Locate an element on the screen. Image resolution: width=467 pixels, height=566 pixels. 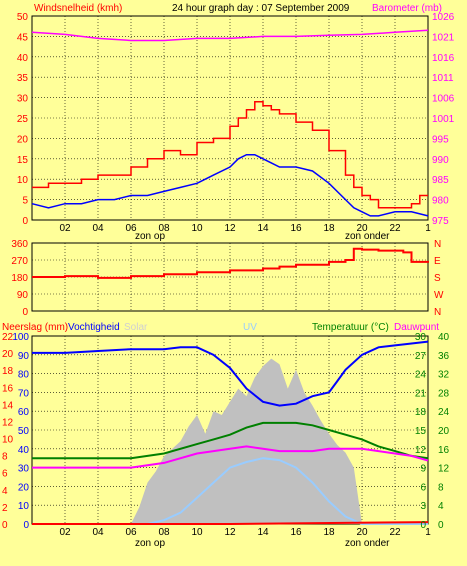
wind-y-tick-label: 15 is located at coordinates (23, 160).